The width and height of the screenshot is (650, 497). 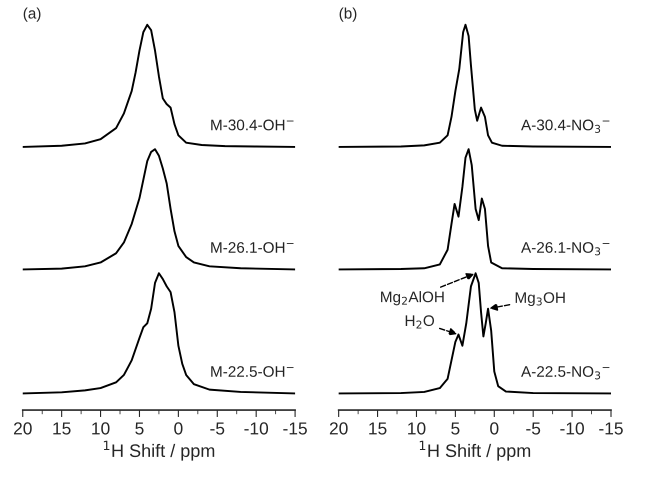 What do you see at coordinates (348, 14) in the screenshot?
I see `chart-title: (b)` at bounding box center [348, 14].